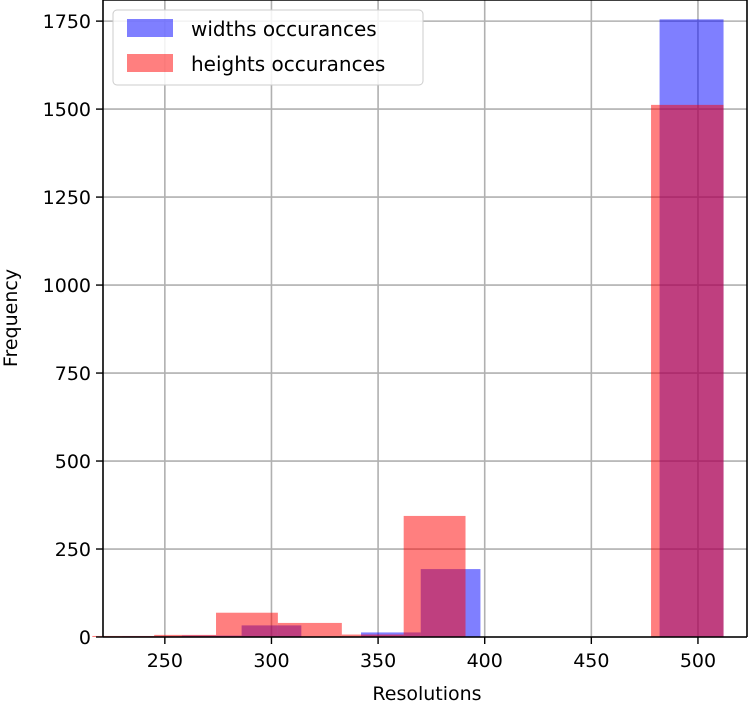  I want to click on y-tick-label: 0, so click(85, 638).